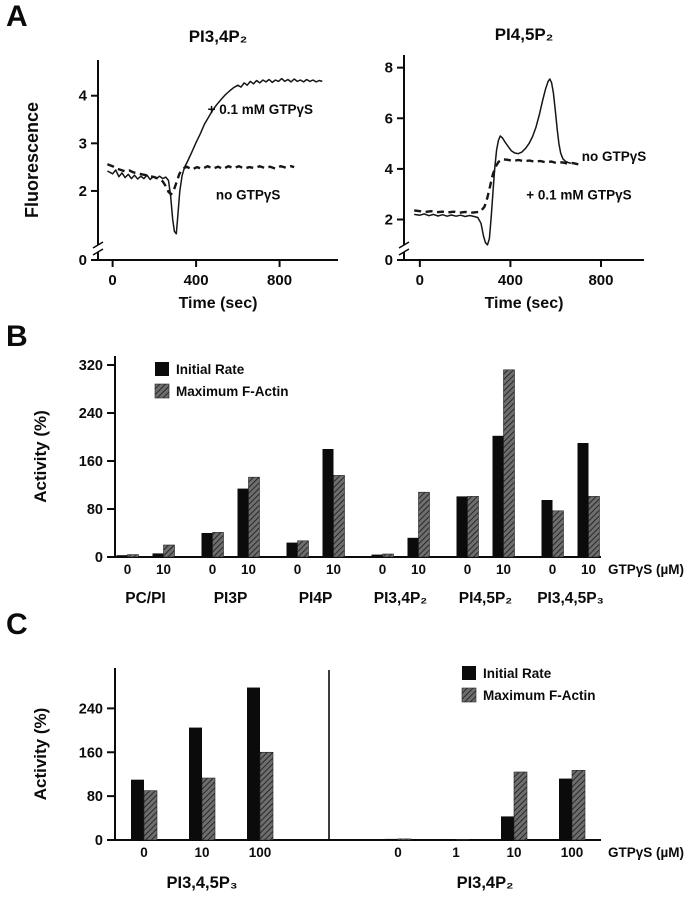 The height and width of the screenshot is (900, 686). Describe the element at coordinates (510, 280) in the screenshot. I see `x-tick-label: 400` at that location.